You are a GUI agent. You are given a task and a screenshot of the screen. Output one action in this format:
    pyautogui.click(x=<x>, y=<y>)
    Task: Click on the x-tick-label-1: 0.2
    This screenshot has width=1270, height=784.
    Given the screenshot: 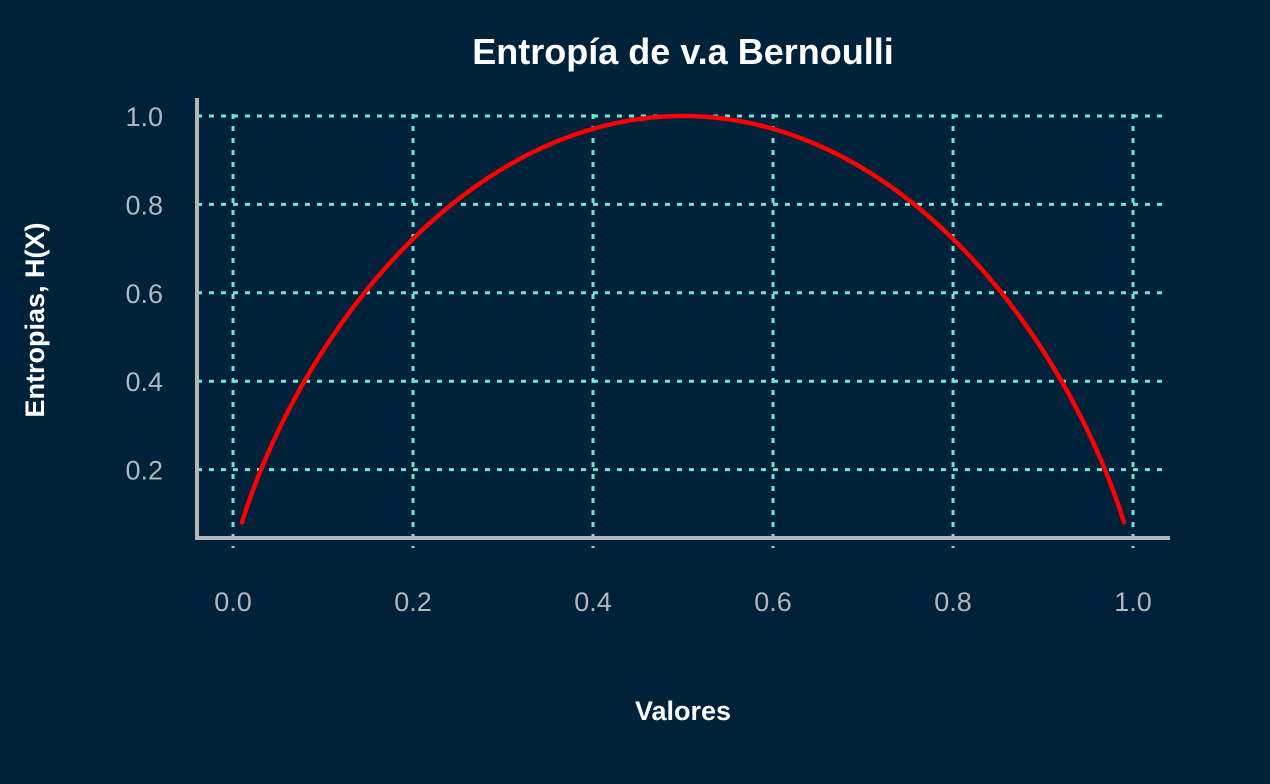 What is the action you would take?
    pyautogui.click(x=413, y=602)
    